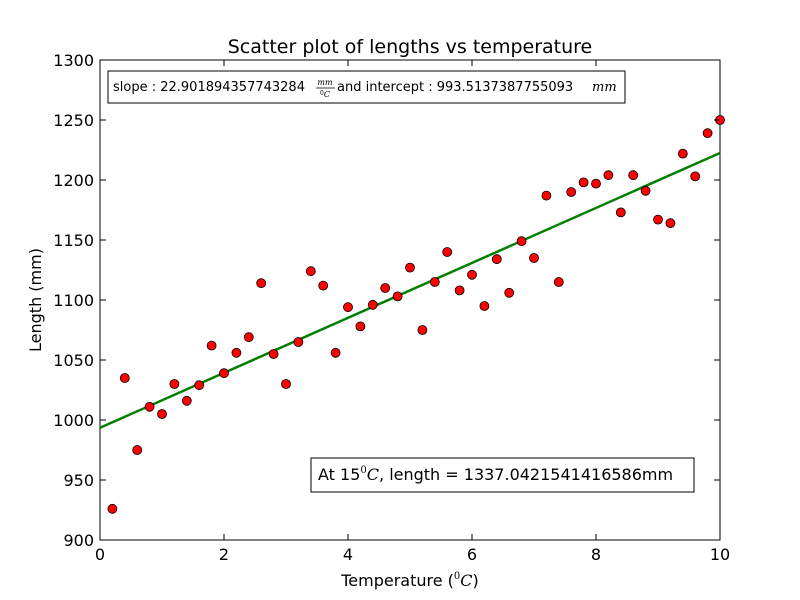 The image size is (800, 600). Describe the element at coordinates (35, 300) in the screenshot. I see `y-axis-label: Length (mm)` at that location.